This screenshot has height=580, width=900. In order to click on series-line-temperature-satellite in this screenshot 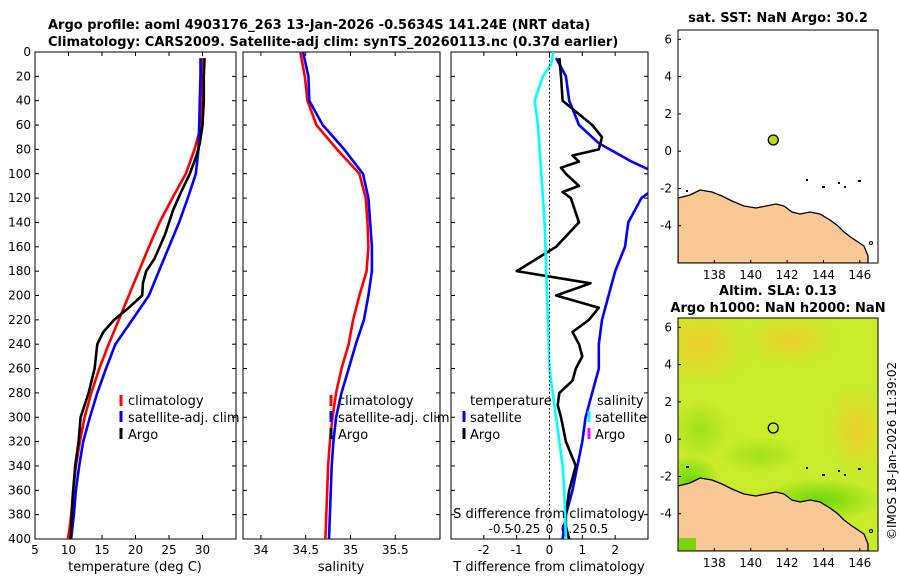, I will do `click(601, 298)`.